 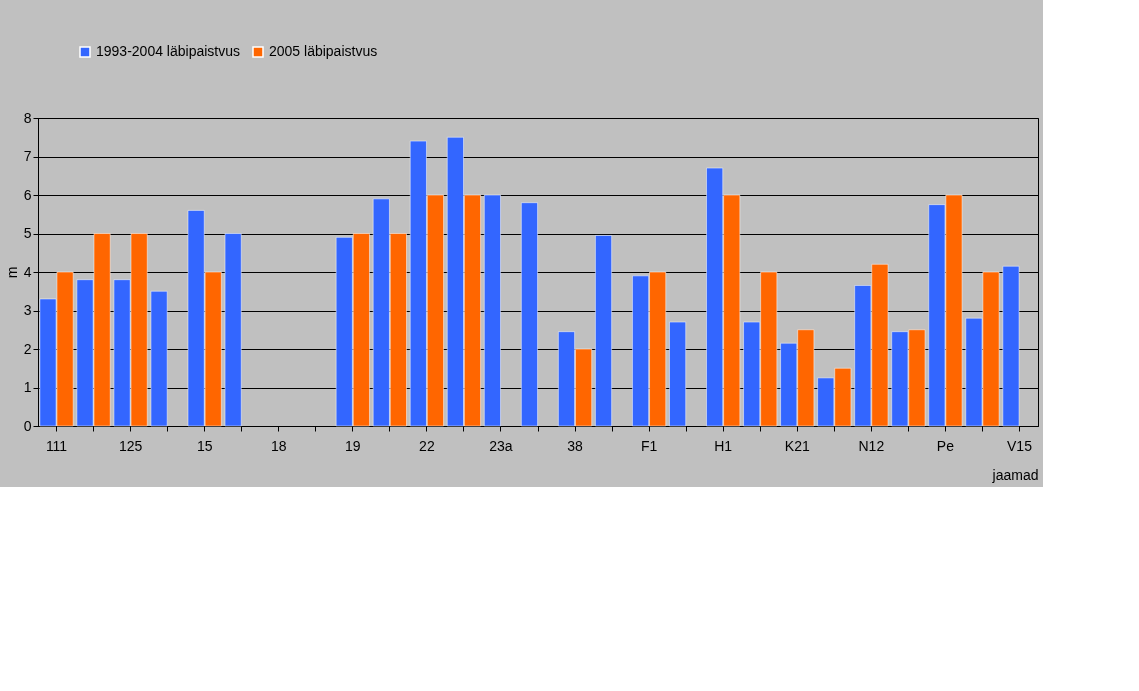 What do you see at coordinates (1015, 474) in the screenshot?
I see `x-axis-title: jaamad` at bounding box center [1015, 474].